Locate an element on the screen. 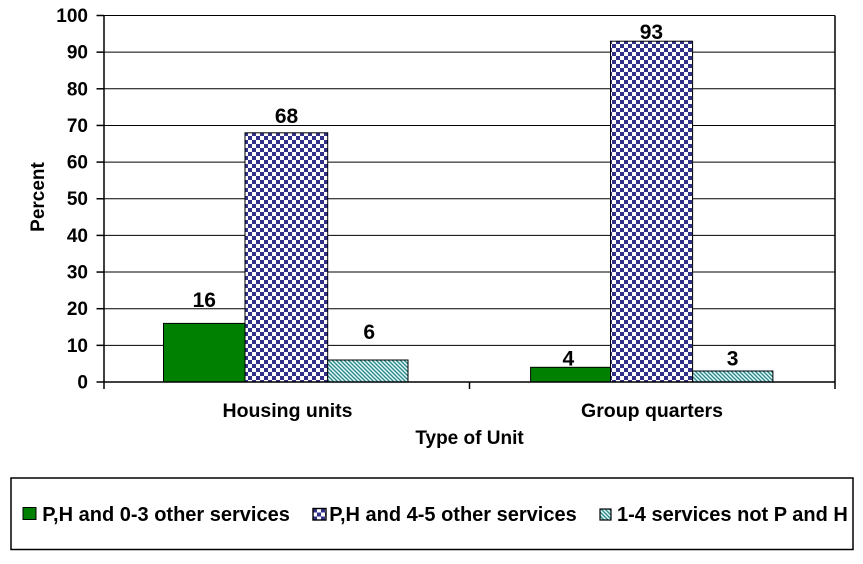  svg-text: 4 is located at coordinates (569, 358).